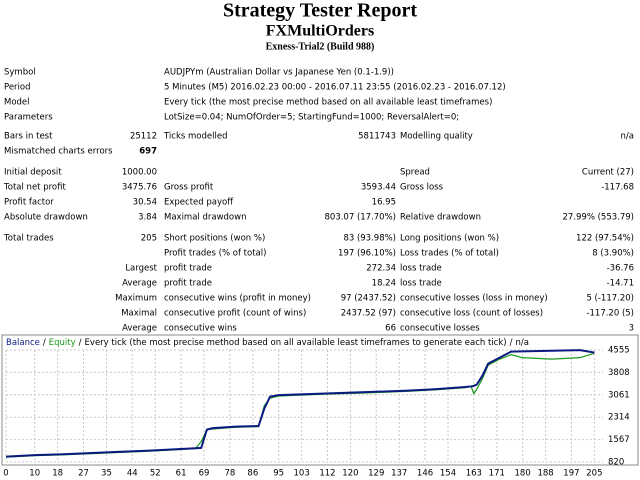  I want to click on stat-value: 8 (3.90%), so click(613, 254).